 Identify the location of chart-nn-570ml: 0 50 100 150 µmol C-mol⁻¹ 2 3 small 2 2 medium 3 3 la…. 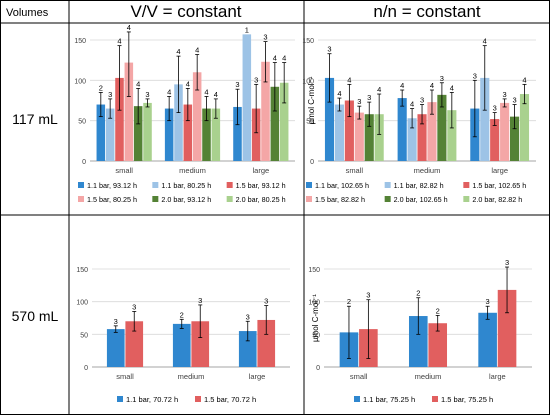
(420, 331).